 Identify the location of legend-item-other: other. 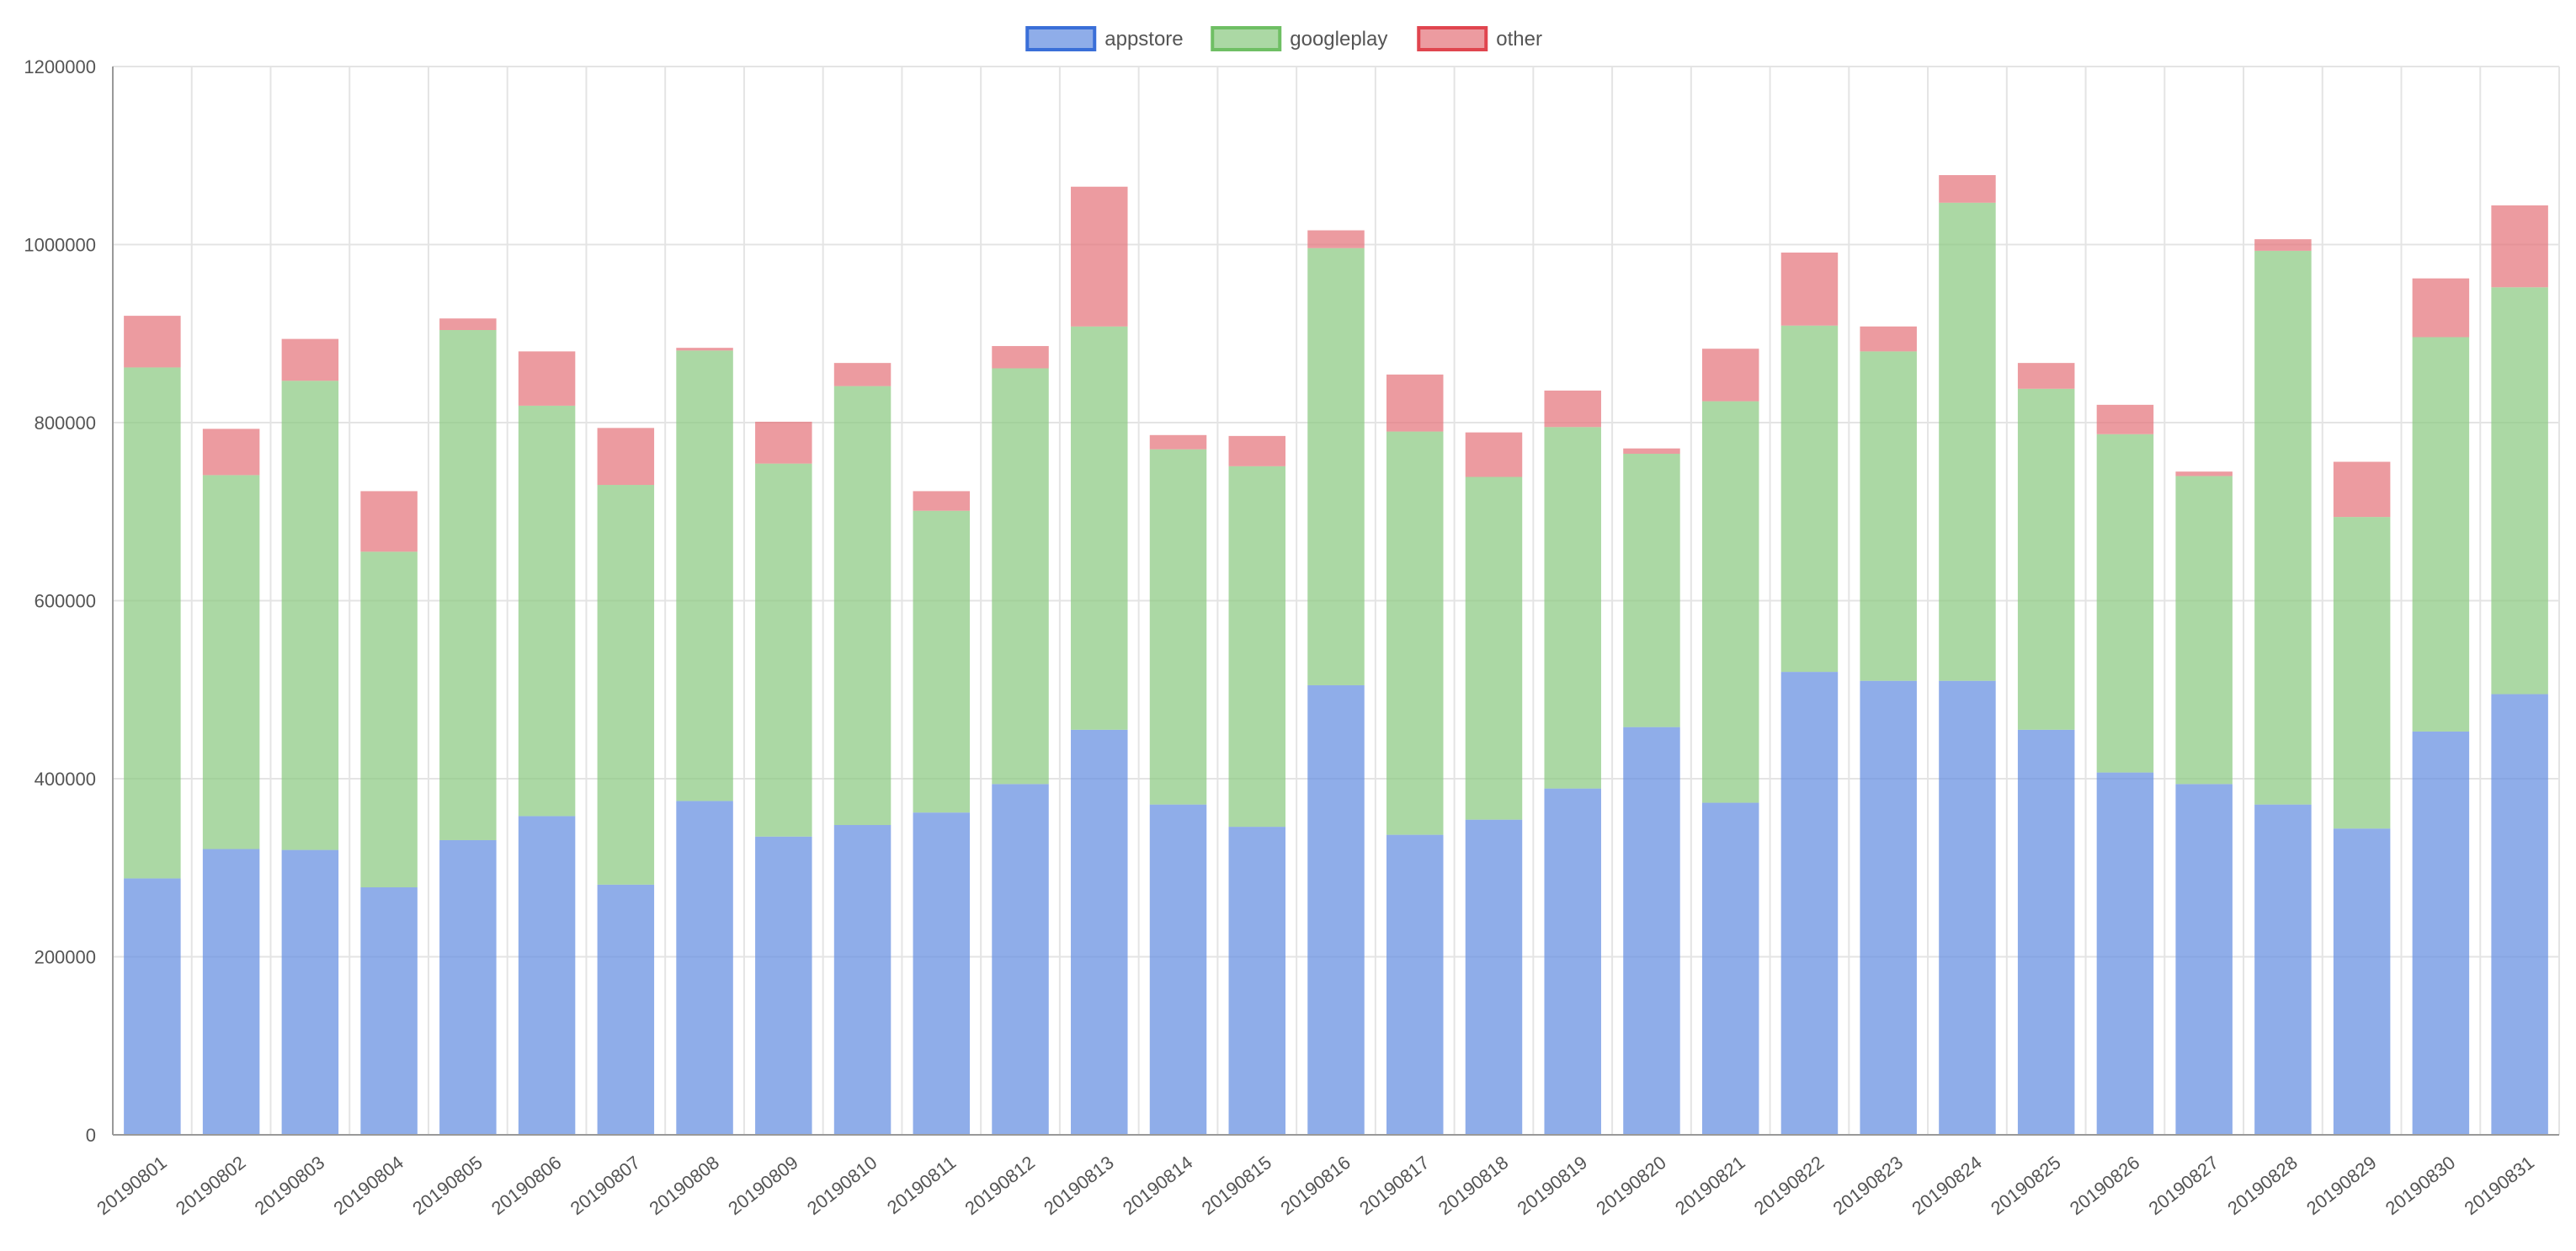
(1480, 38).